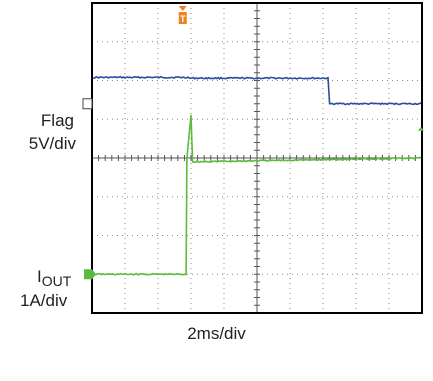 The width and height of the screenshot is (433, 381). Describe the element at coordinates (87, 104) in the screenshot. I see `flag-ground-marker-icon` at that location.